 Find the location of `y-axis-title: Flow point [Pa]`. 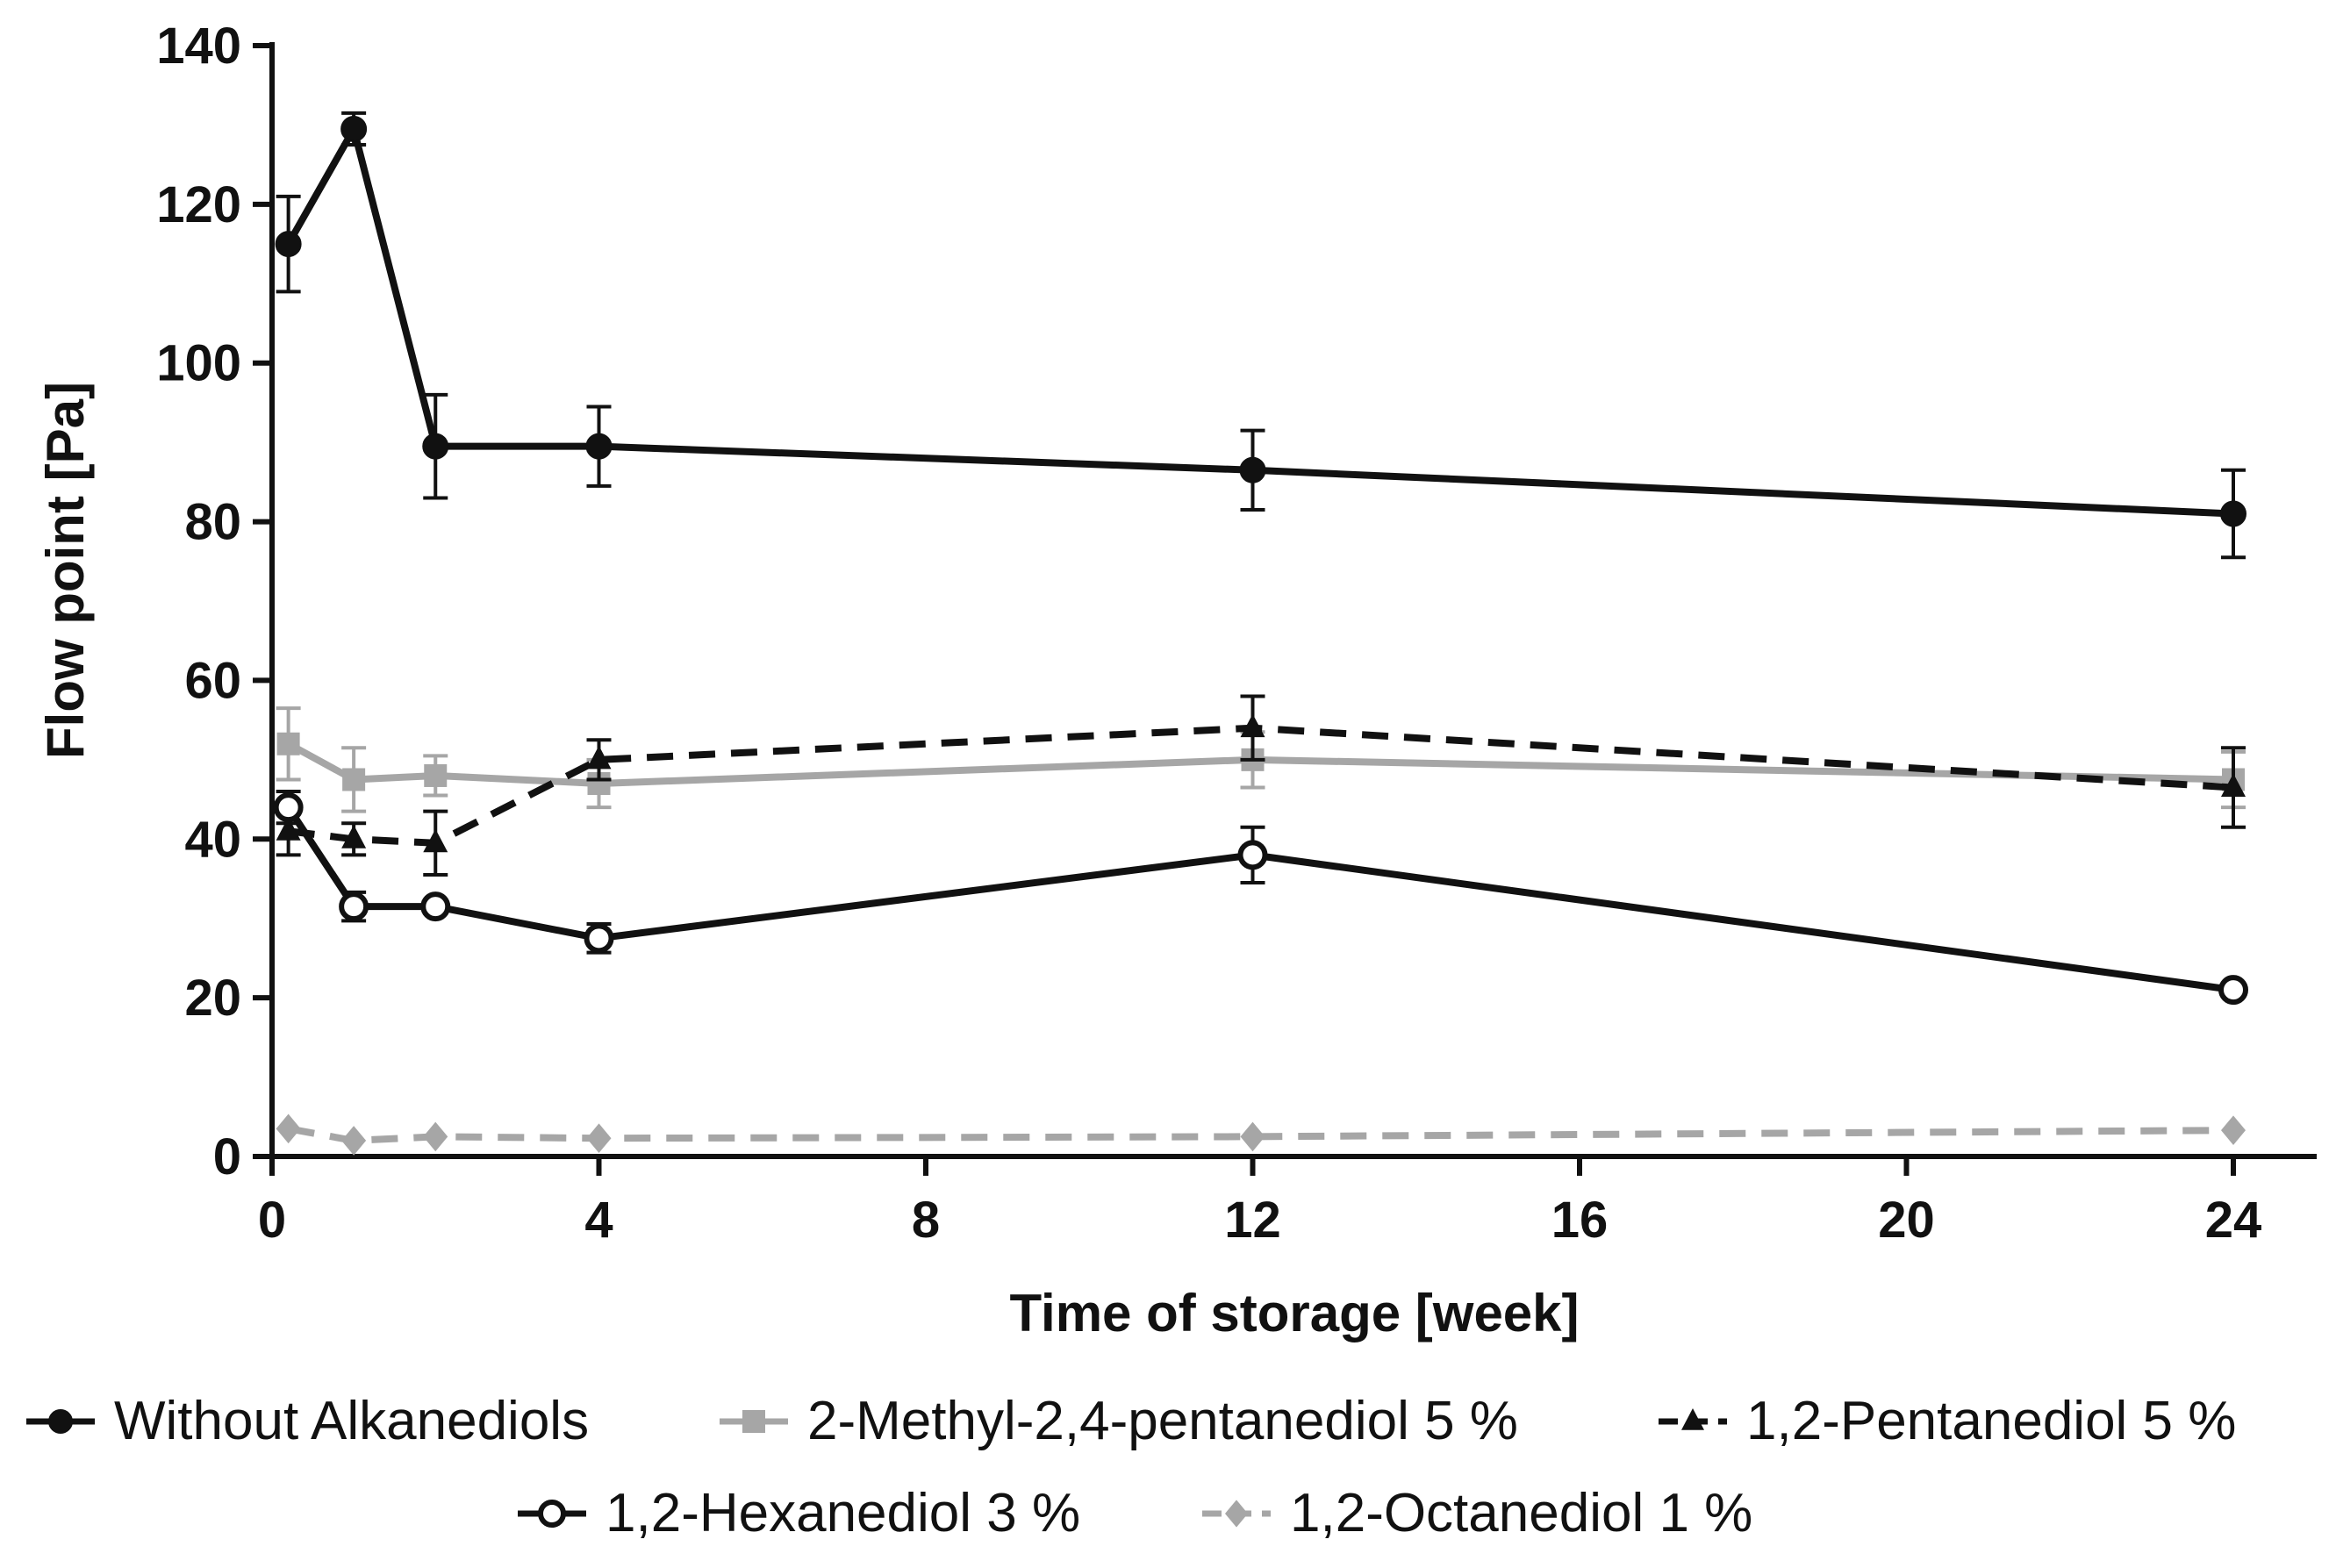

y-axis-title: Flow point [Pa] is located at coordinates (65, 570).